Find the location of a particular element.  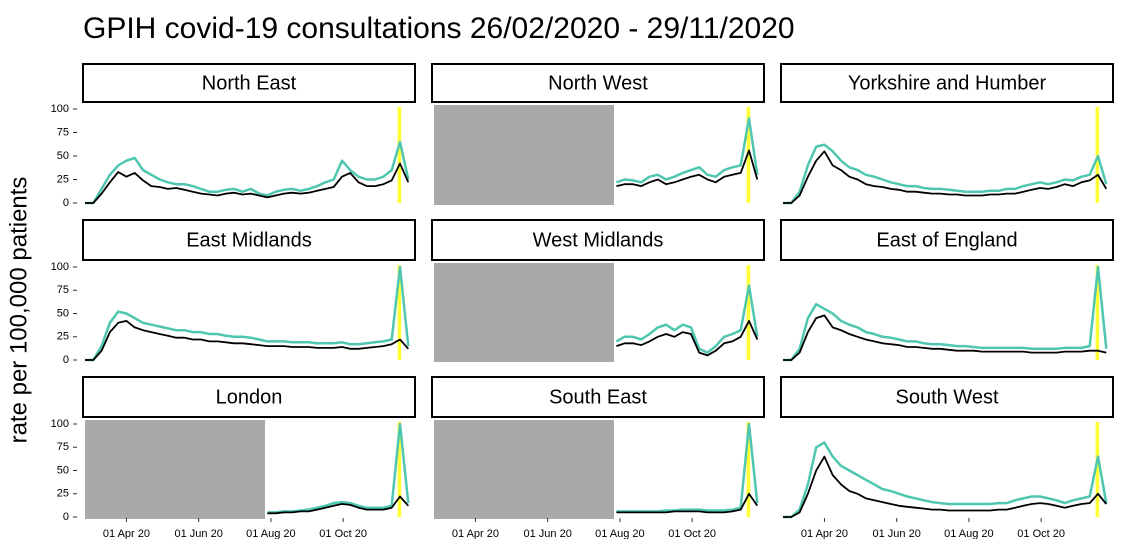

strip-title: South East is located at coordinates (598, 397).